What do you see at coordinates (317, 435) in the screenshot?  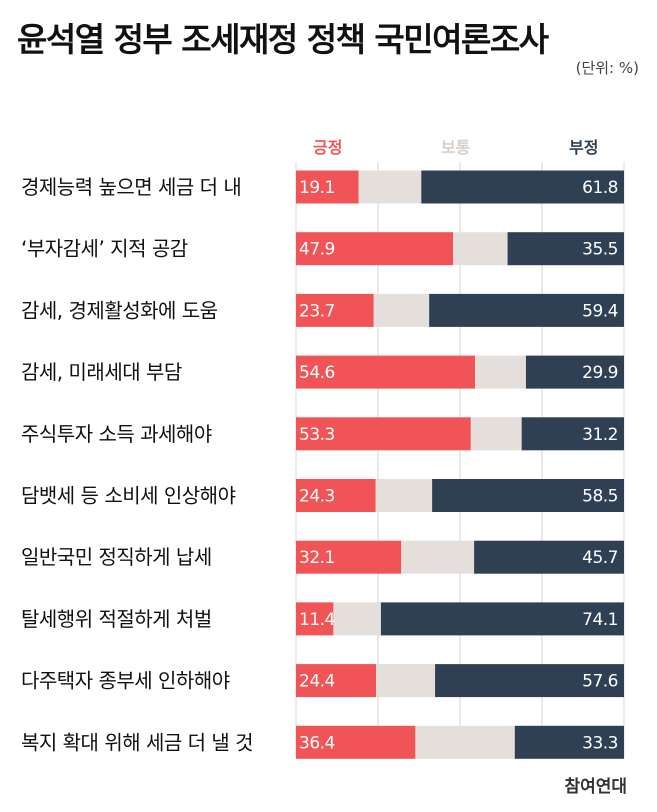 I see `value-label-positive: 53.3` at bounding box center [317, 435].